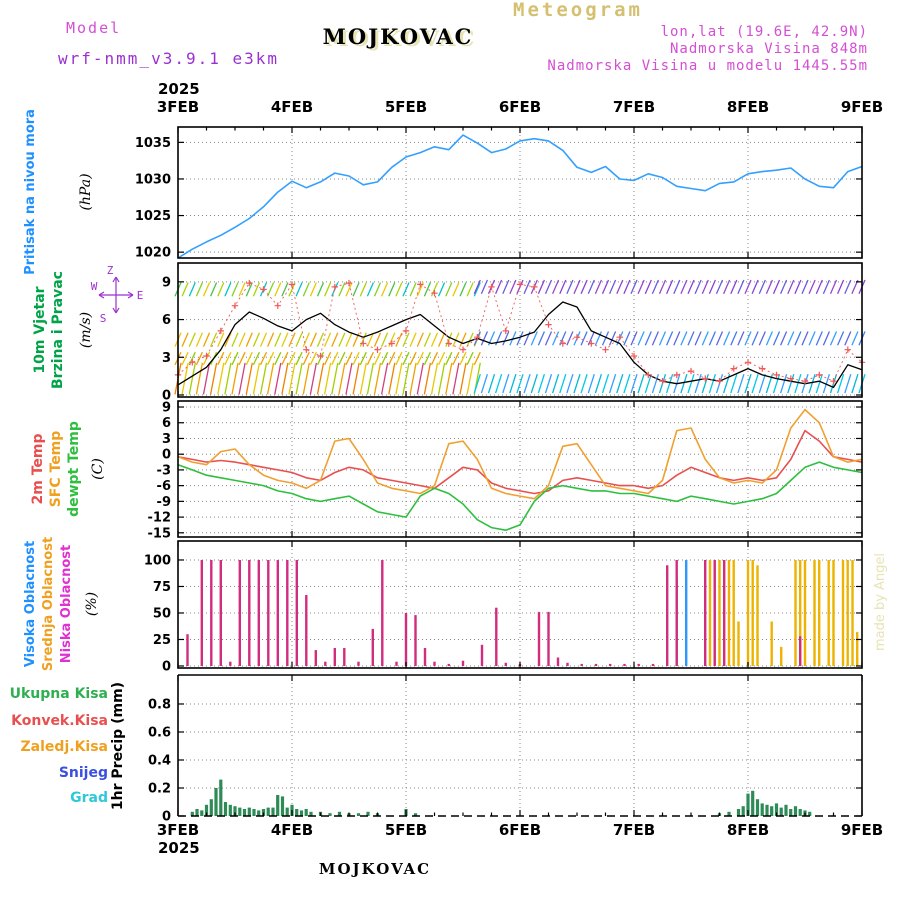 Image resolution: width=900 pixels, height=900 pixels. What do you see at coordinates (140, 295) in the screenshot?
I see `compass-right-label: E` at bounding box center [140, 295].